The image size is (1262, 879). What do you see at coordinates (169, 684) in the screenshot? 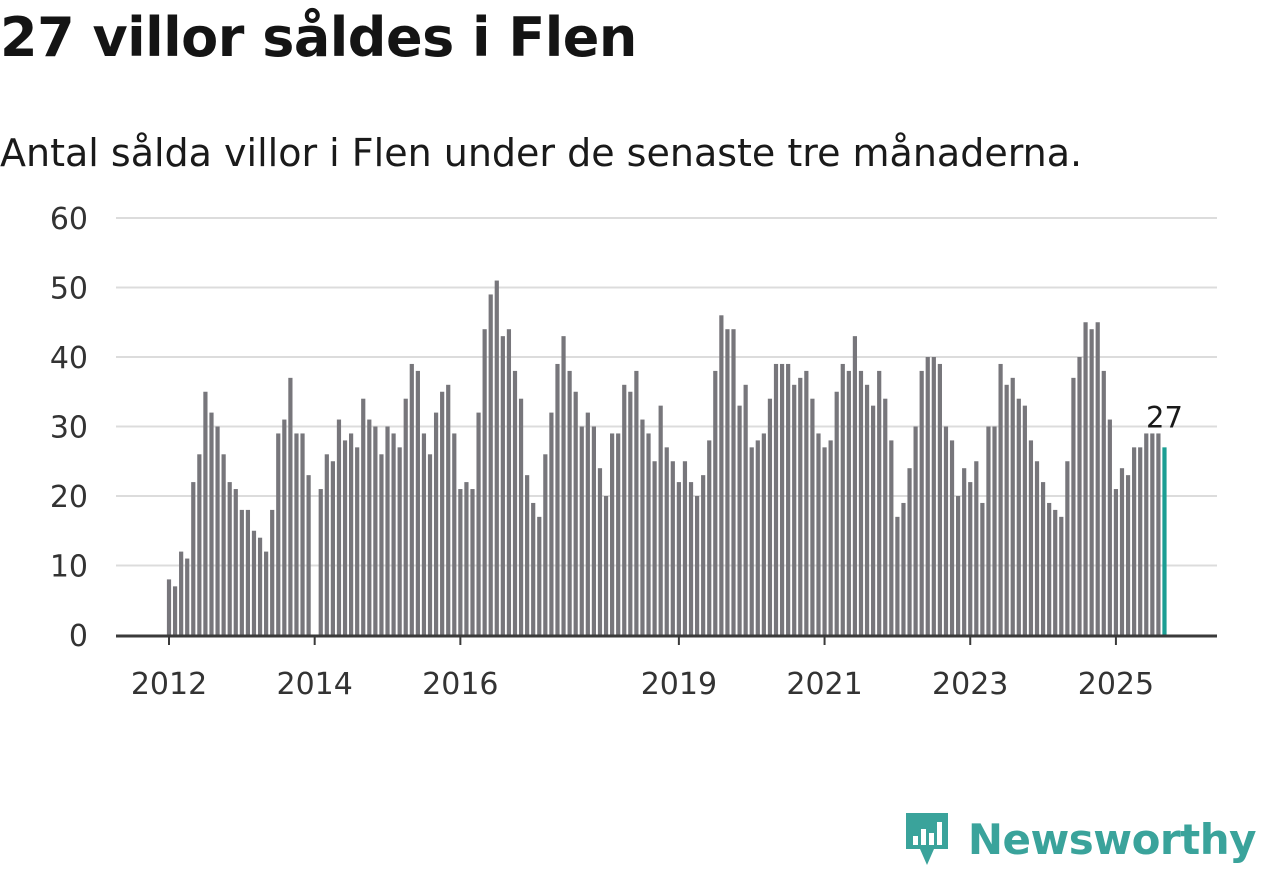
I see `x-tick-label: 2012` at bounding box center [169, 684].